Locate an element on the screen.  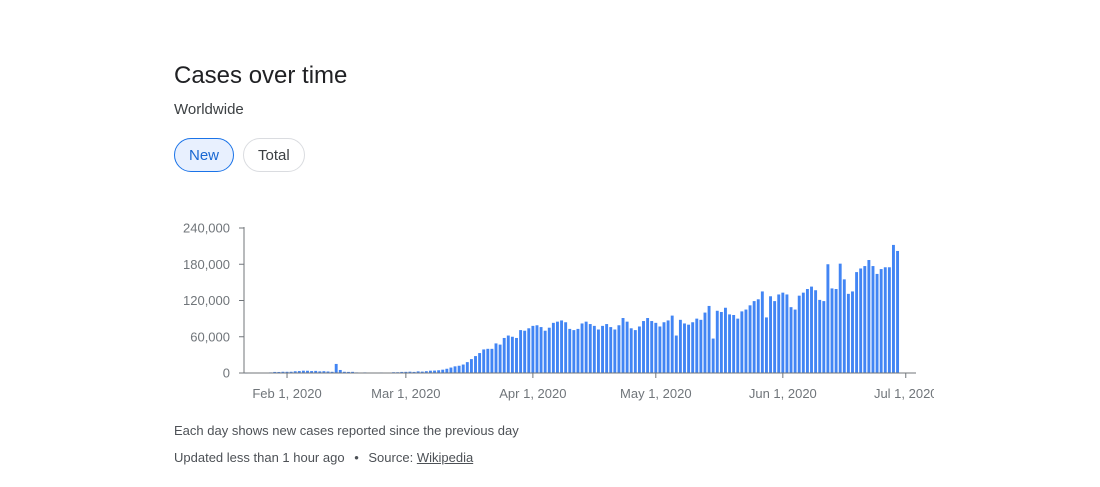
new-cases-toggle: New is located at coordinates (204, 155).